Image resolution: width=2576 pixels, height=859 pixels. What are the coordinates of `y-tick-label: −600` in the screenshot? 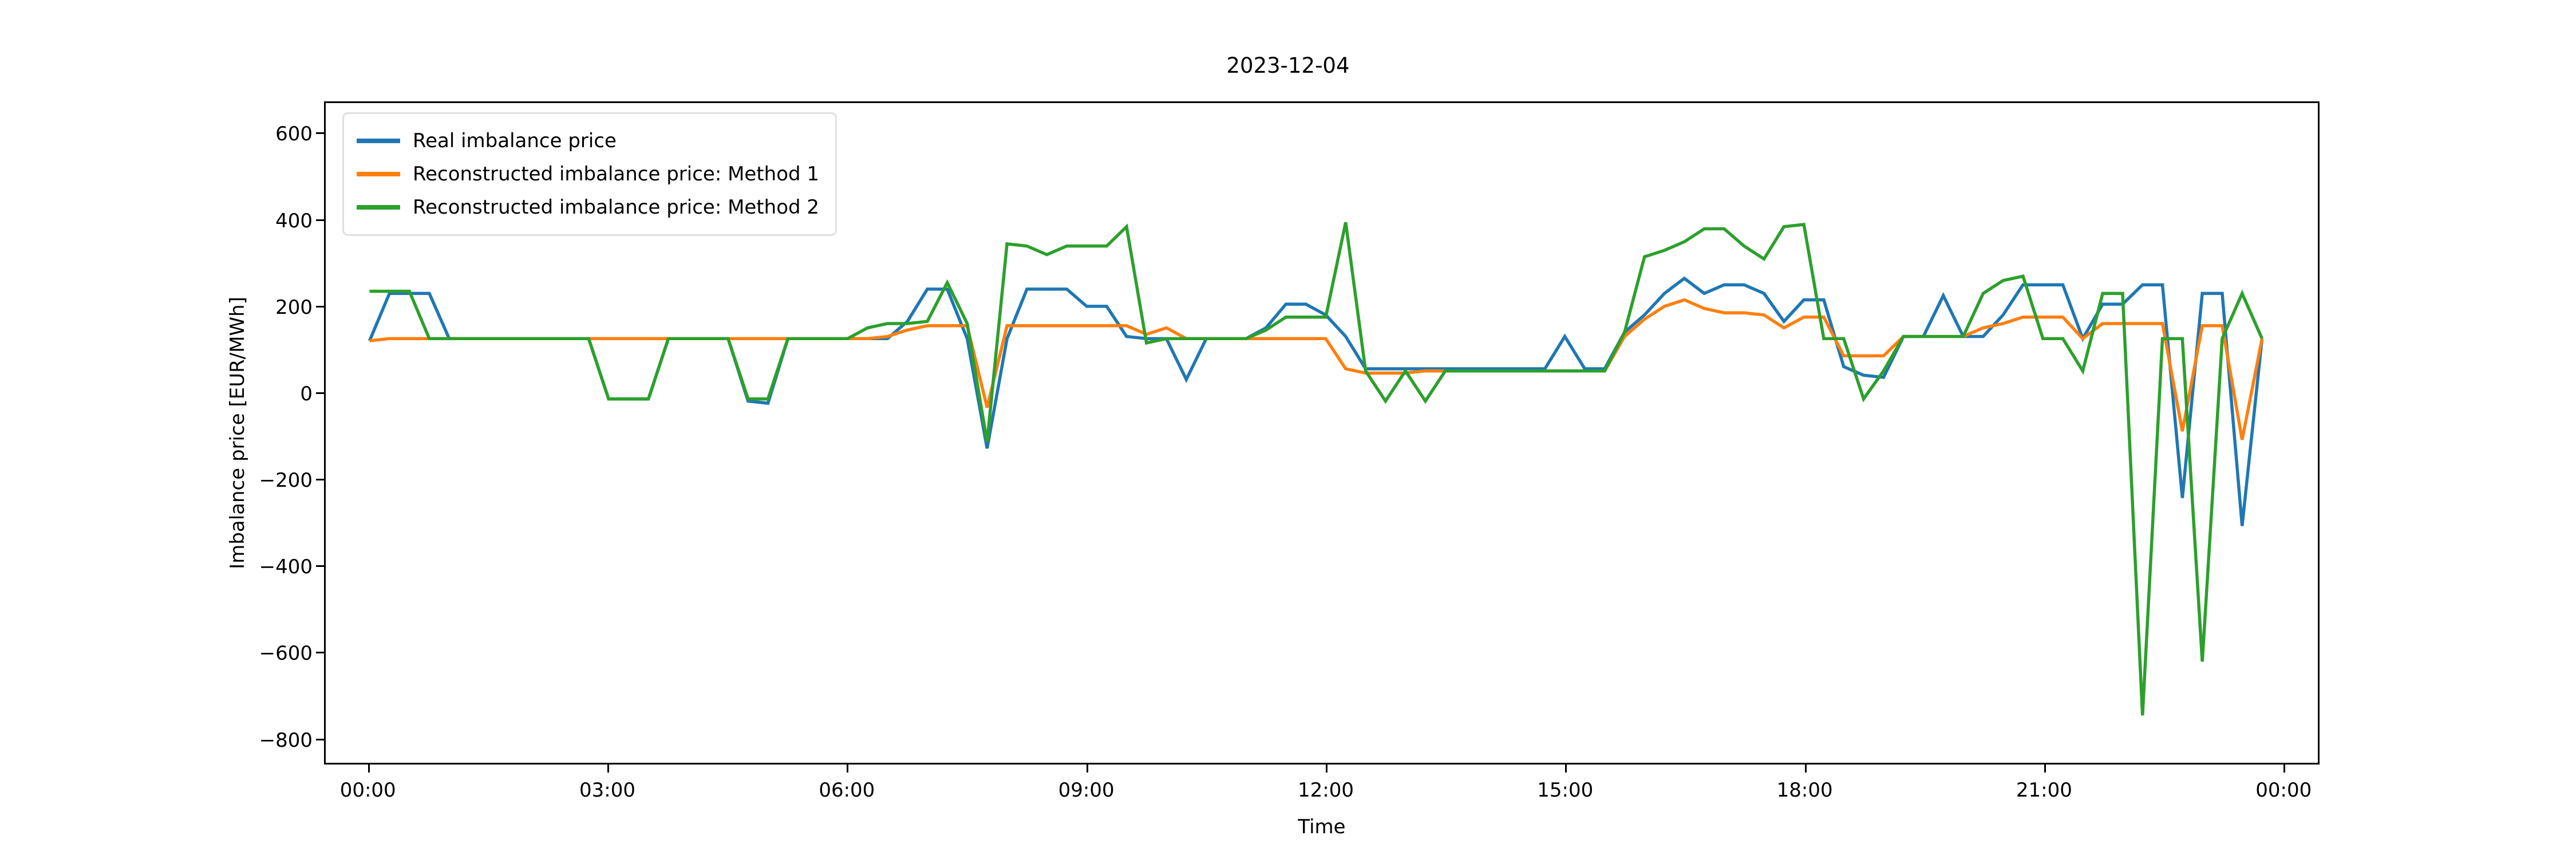 It's located at (286, 653).